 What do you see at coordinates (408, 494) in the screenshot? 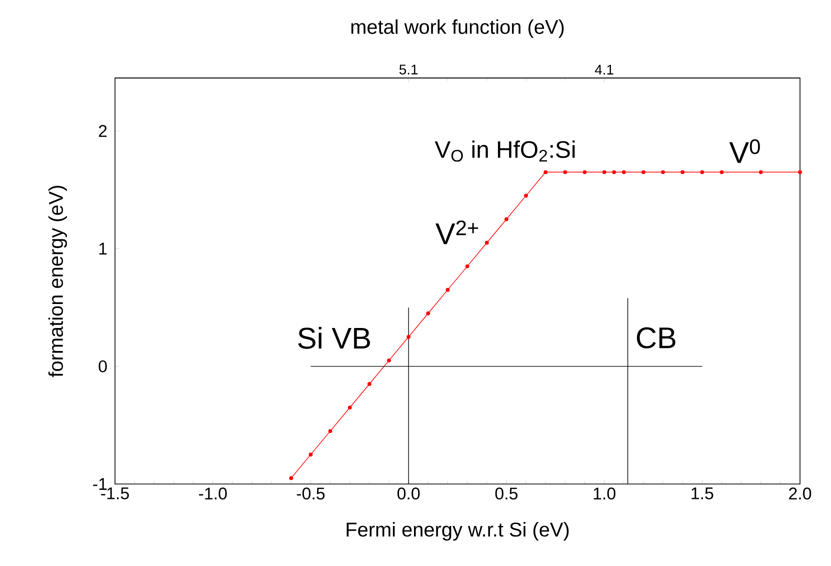
I see `x-tick-label: 0.0` at bounding box center [408, 494].